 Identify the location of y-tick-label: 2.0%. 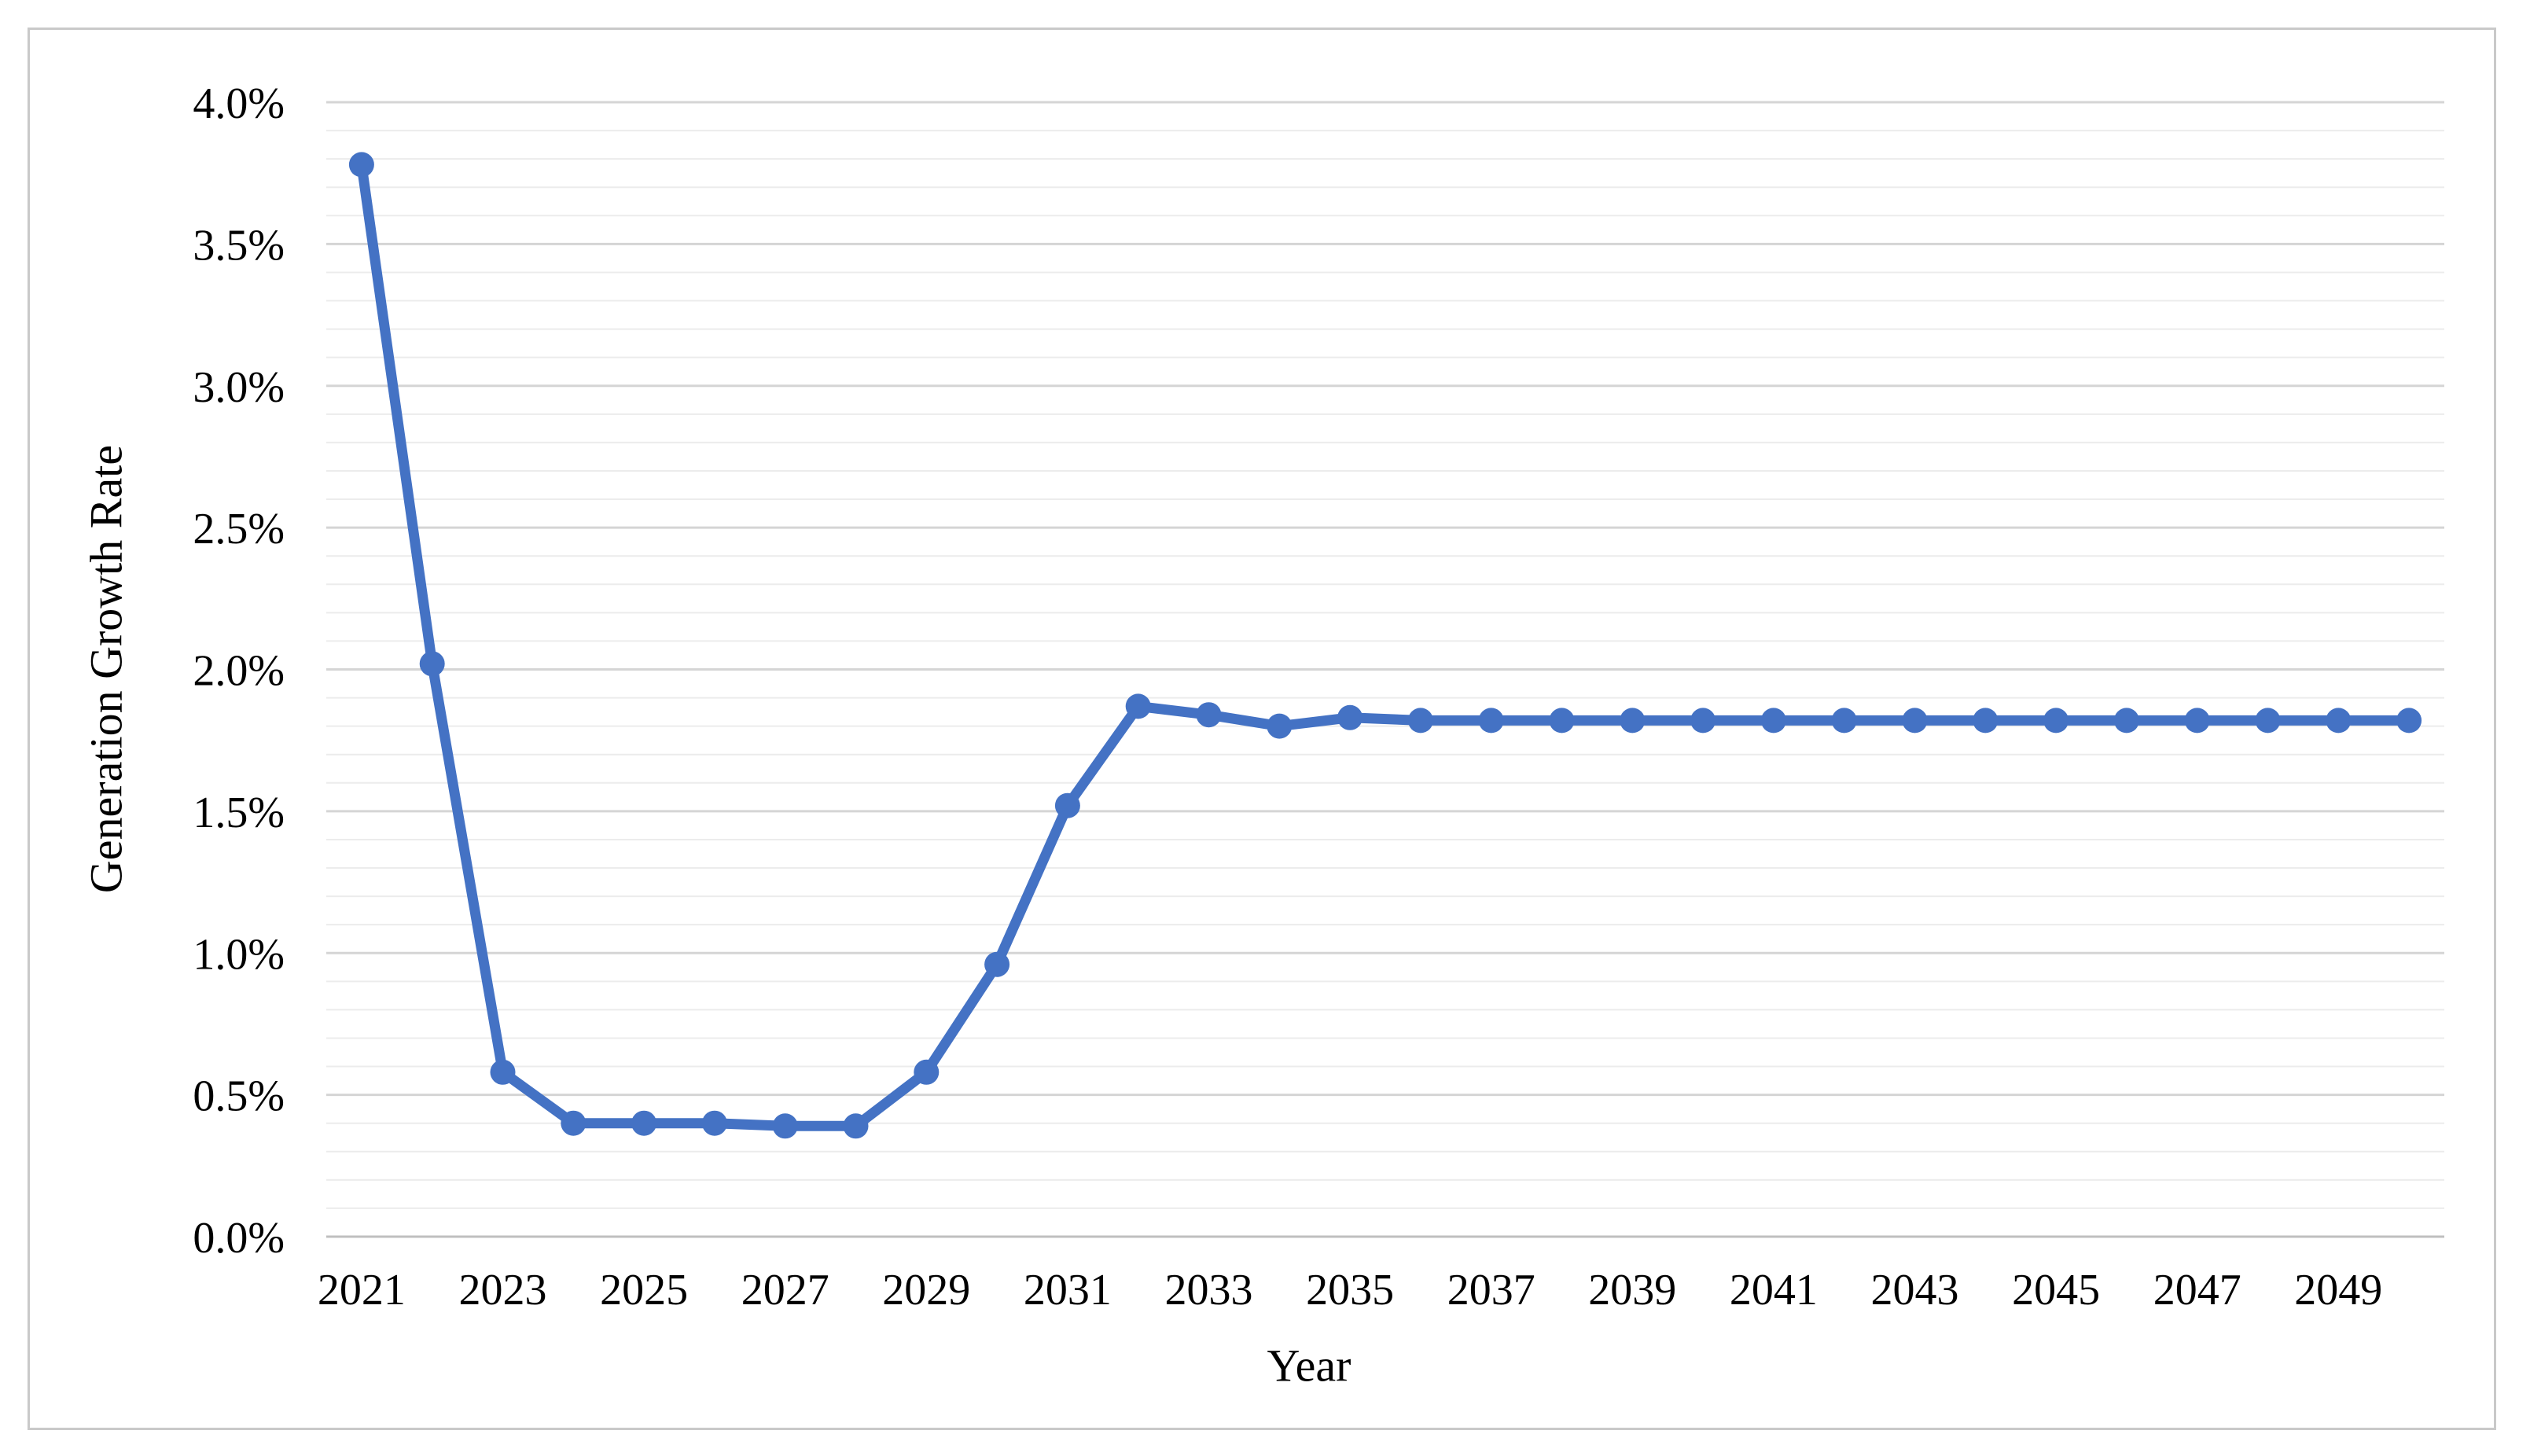
(239, 671).